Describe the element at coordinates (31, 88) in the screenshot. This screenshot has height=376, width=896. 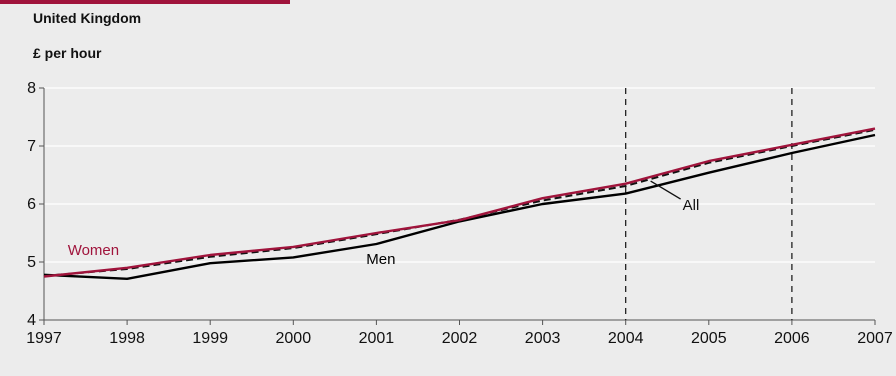
I see `y-tick-label-8: 8` at that location.